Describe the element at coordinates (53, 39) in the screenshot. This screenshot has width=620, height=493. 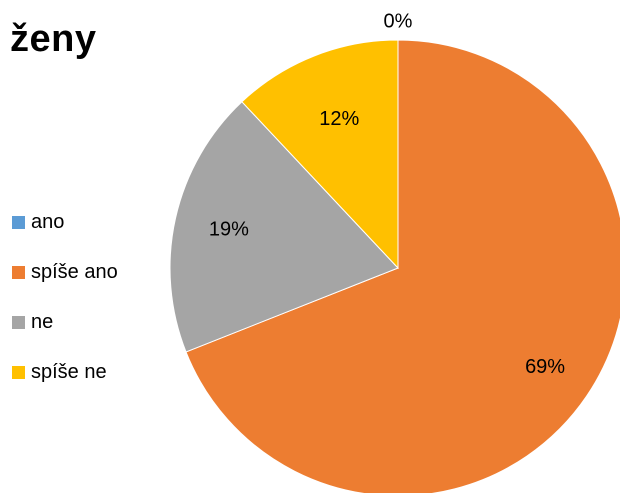
I see `chart-title: ženy` at that location.